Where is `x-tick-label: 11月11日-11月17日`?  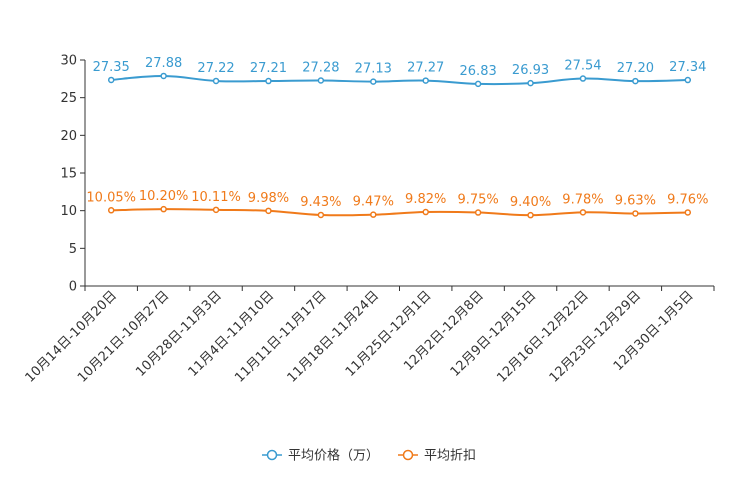 x-tick-label: 11月11日-11月17日 is located at coordinates (280, 336).